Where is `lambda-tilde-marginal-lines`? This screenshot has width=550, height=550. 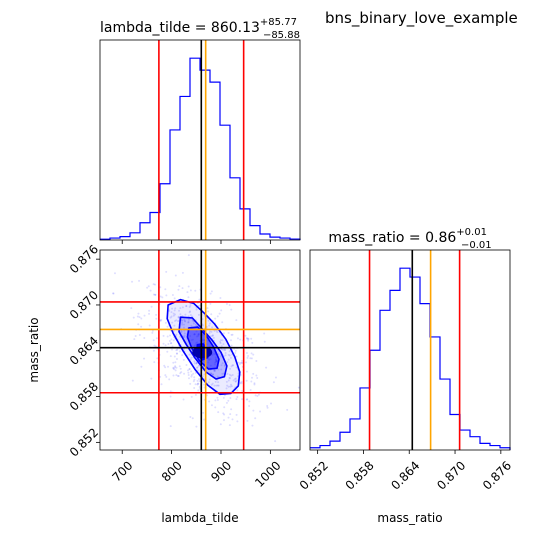 lambda-tilde-marginal-lines is located at coordinates (201, 140).